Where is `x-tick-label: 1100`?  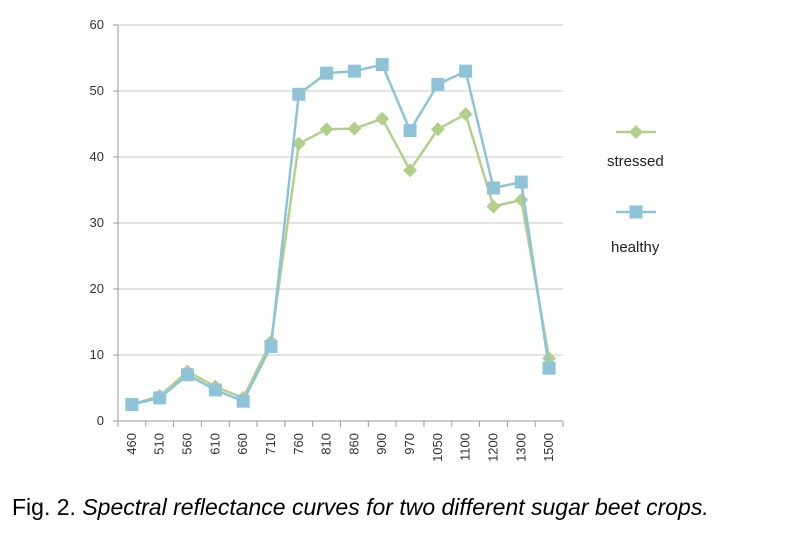 x-tick-label: 1100 is located at coordinates (465, 447).